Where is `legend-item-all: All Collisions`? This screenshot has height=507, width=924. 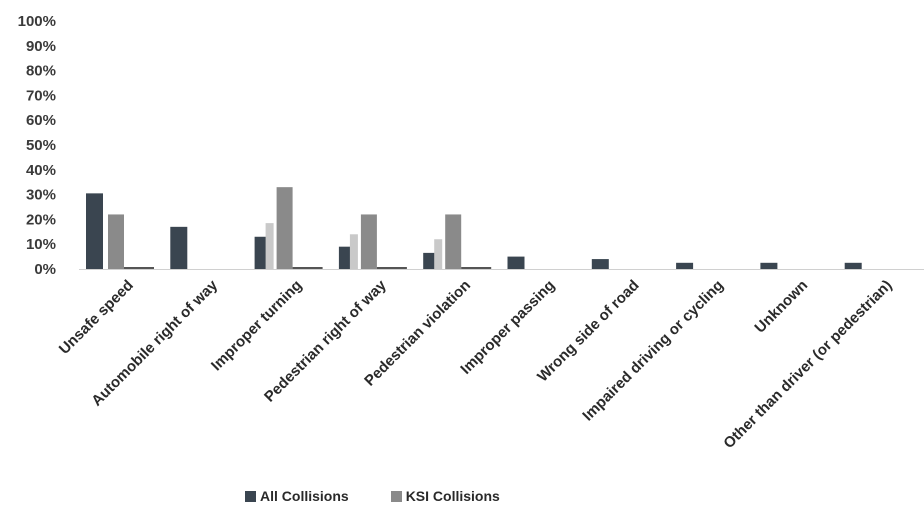
legend-item-all: All Collisions is located at coordinates (297, 496).